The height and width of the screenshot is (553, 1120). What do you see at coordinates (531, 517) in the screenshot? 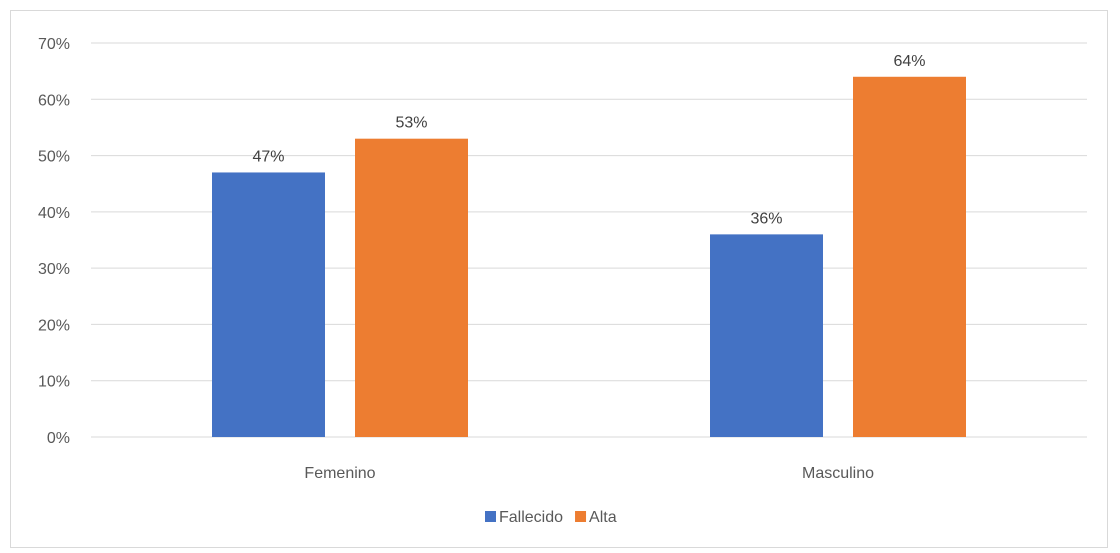
I see `legend-label-fallecido: Fallecido` at bounding box center [531, 517].